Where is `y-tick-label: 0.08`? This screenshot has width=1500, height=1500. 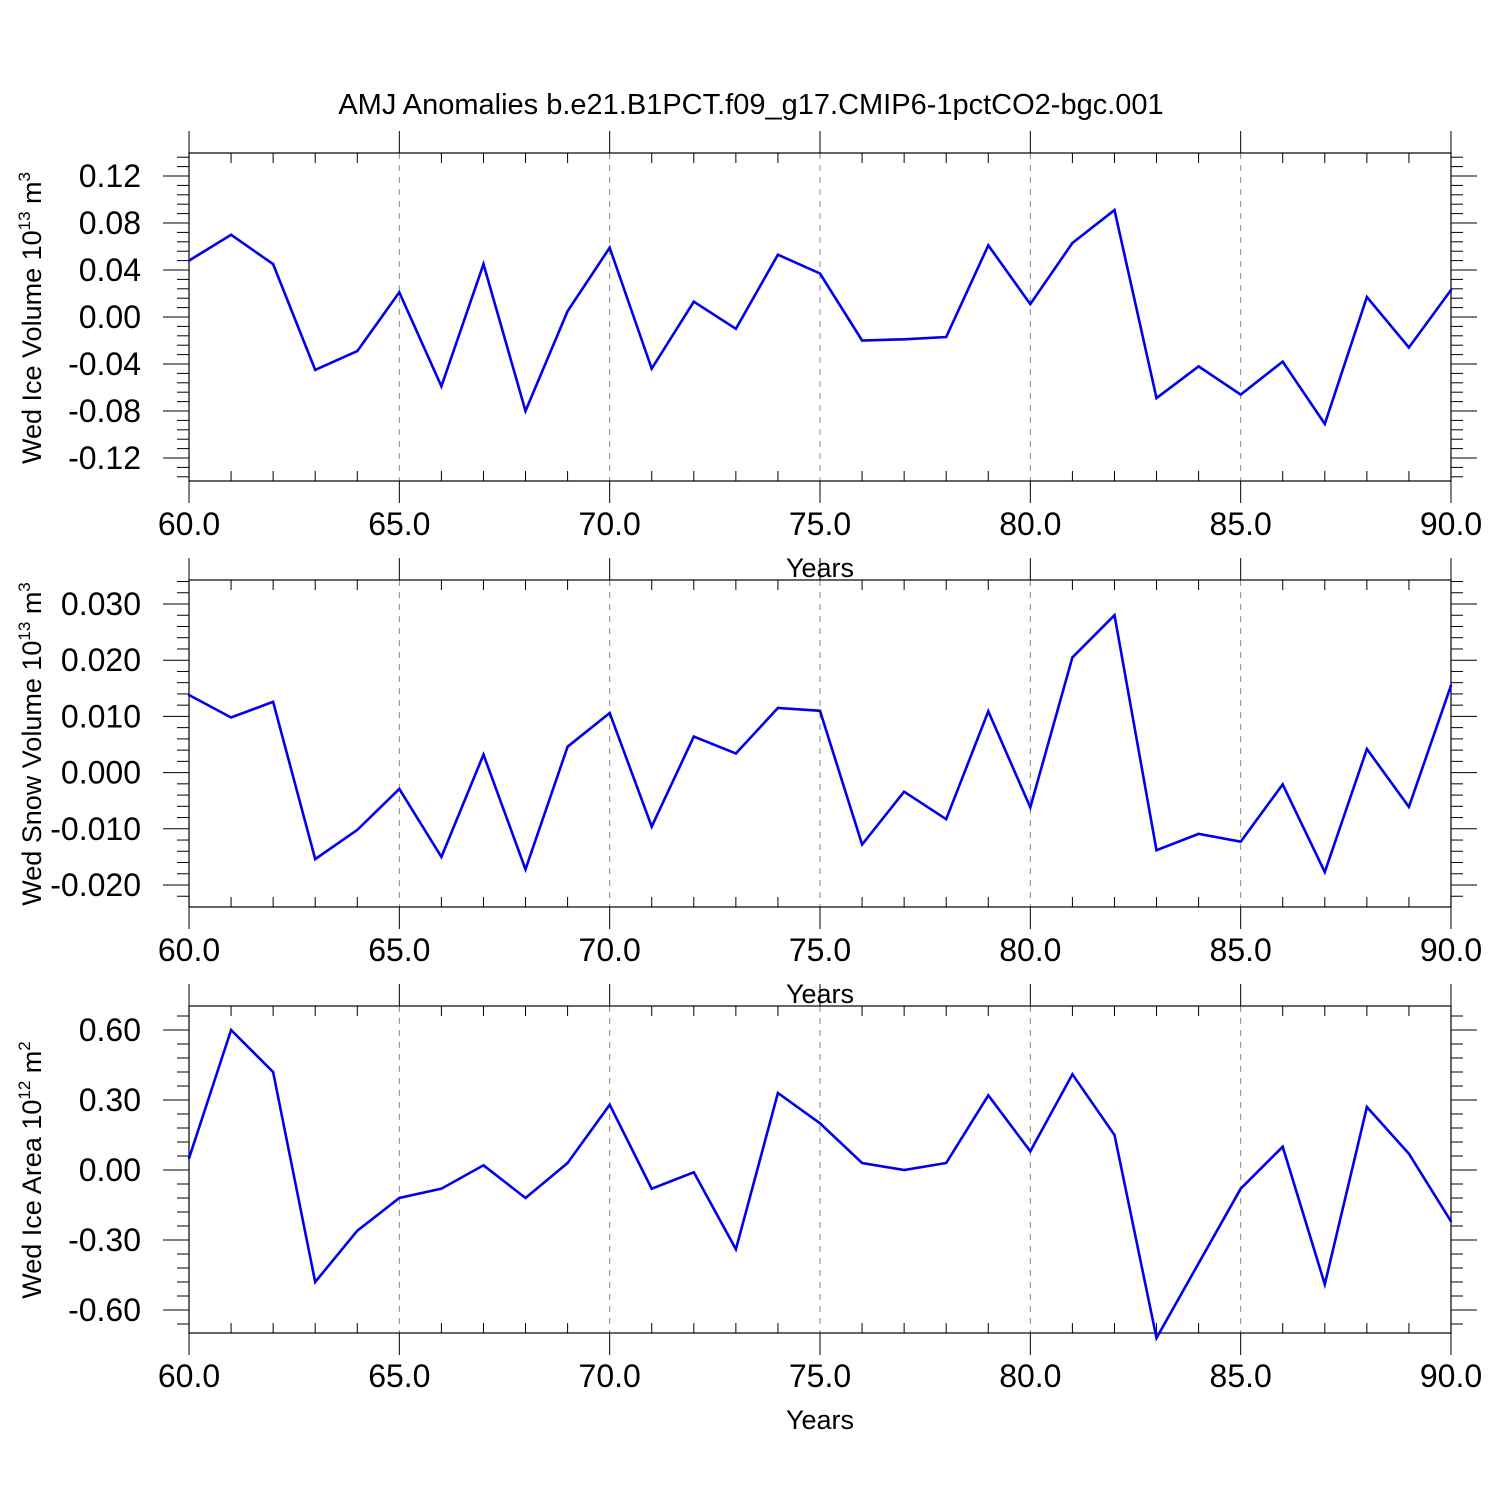 y-tick-label: 0.08 is located at coordinates (110, 223).